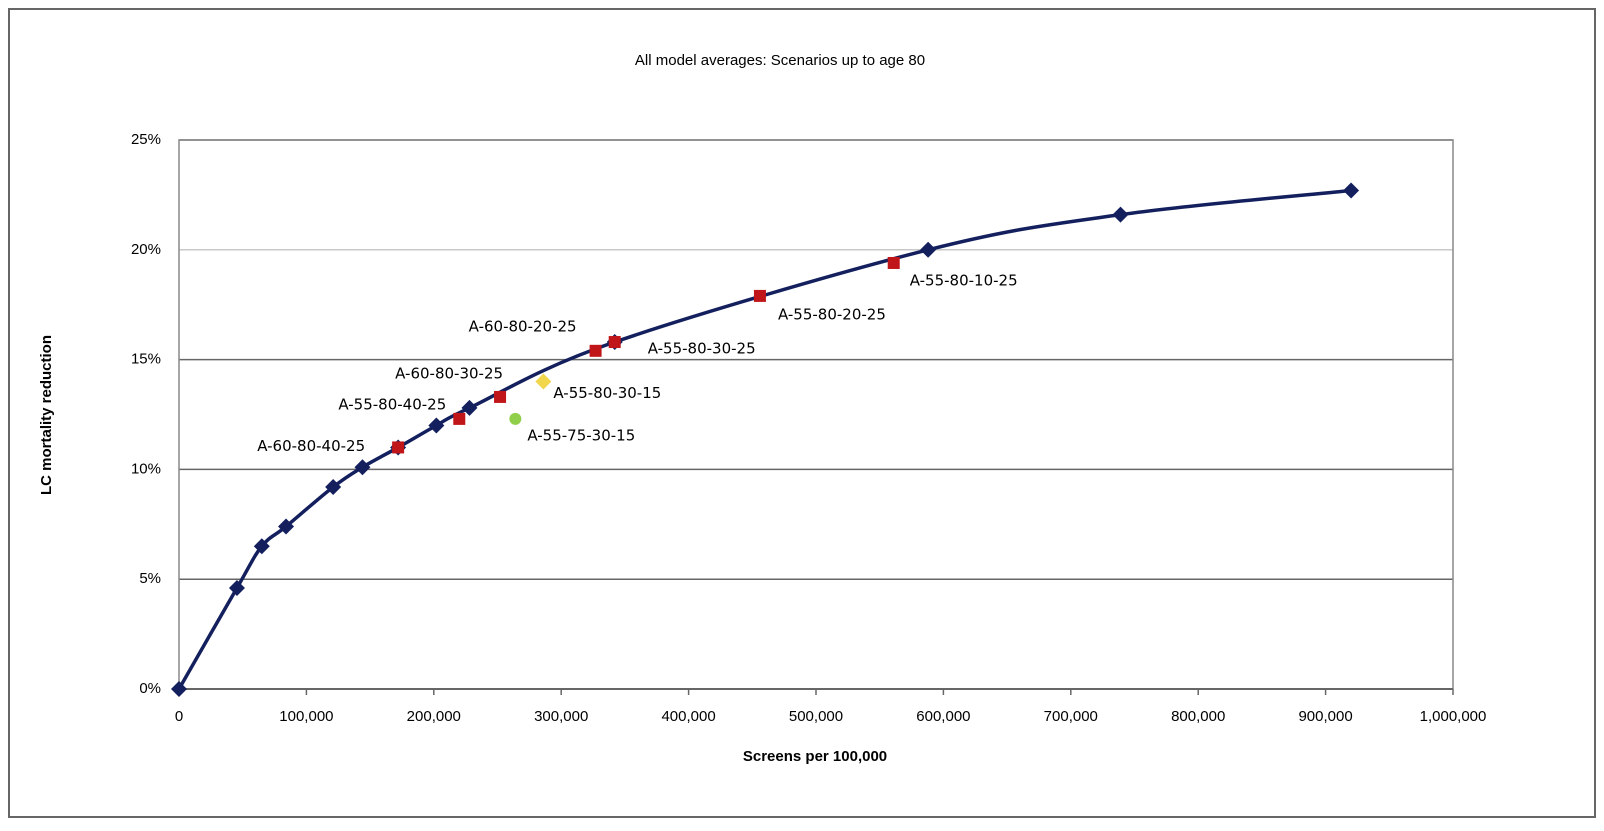  What do you see at coordinates (150, 688) in the screenshot?
I see `y-tick-label: 0%` at bounding box center [150, 688].